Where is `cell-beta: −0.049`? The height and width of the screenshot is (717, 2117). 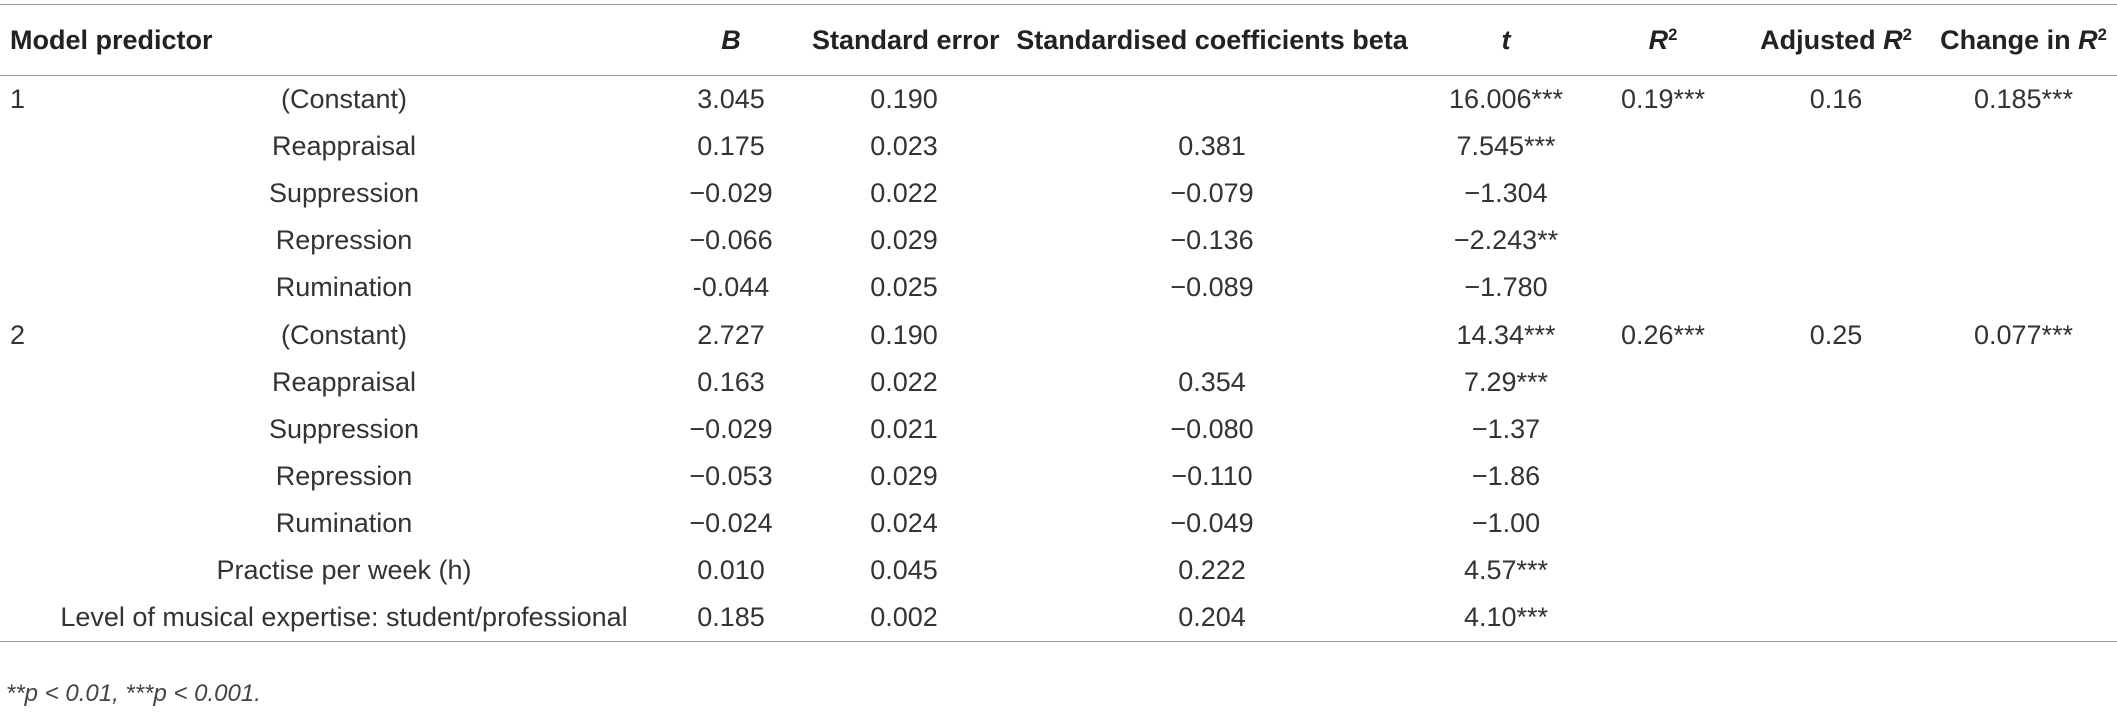 cell-beta: −0.049 is located at coordinates (1212, 523).